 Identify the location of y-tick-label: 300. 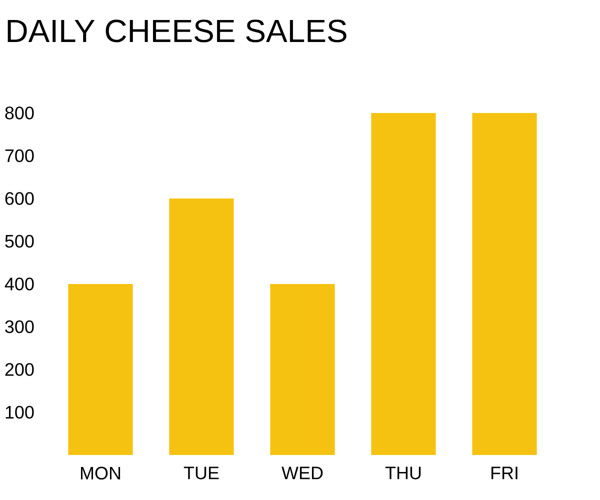
(19, 327).